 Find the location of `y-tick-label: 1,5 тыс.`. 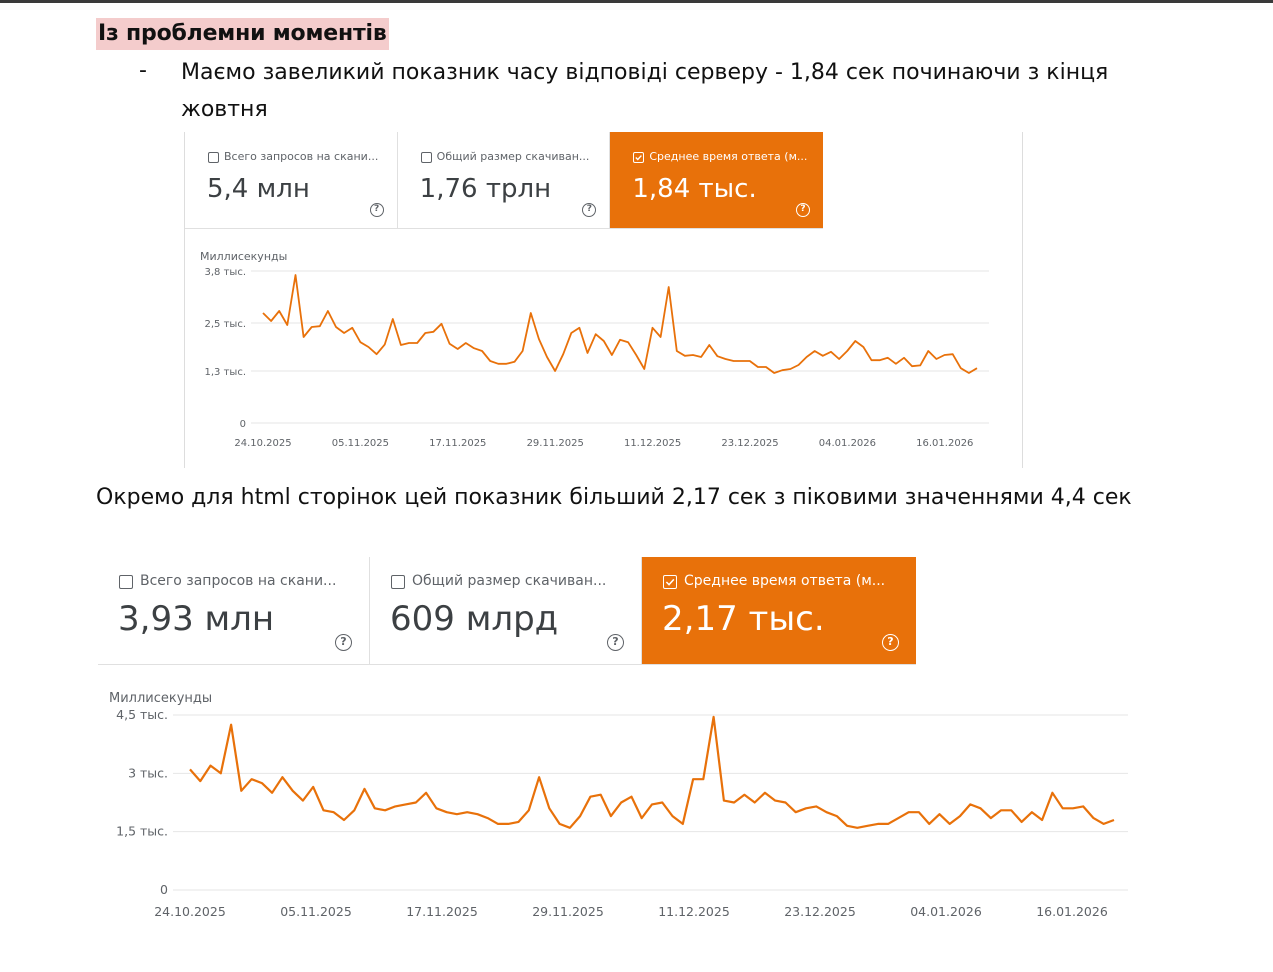

y-tick-label: 1,5 тыс. is located at coordinates (142, 831).